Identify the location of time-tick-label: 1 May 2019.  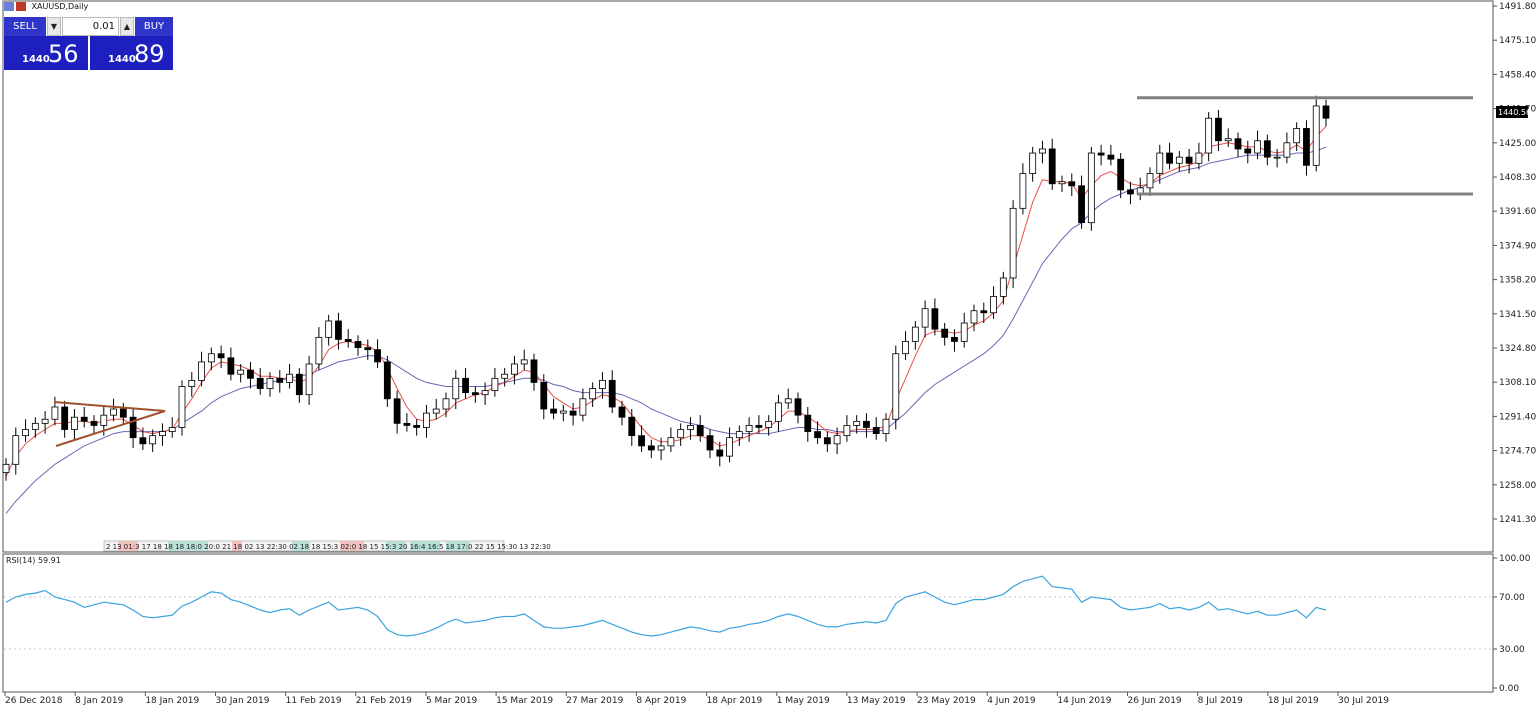
(803, 701).